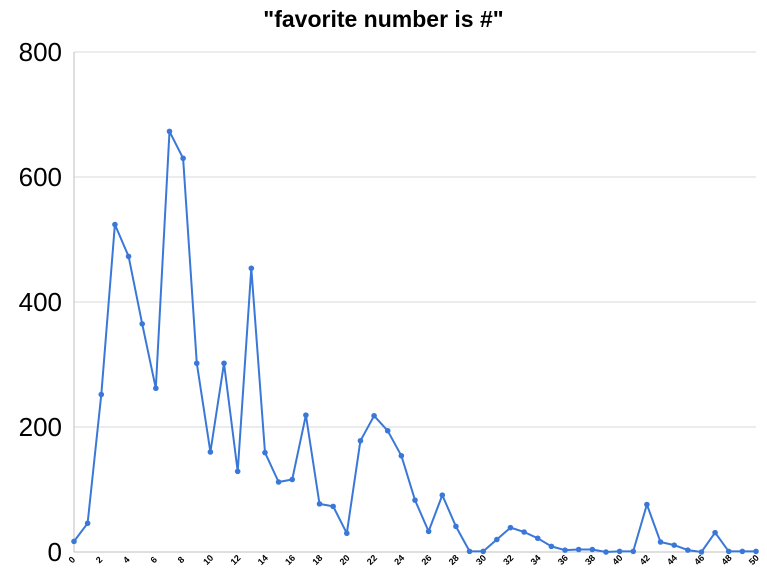 This screenshot has width=767, height=580. Describe the element at coordinates (99, 560) in the screenshot. I see `x-tick-label: 2` at that location.